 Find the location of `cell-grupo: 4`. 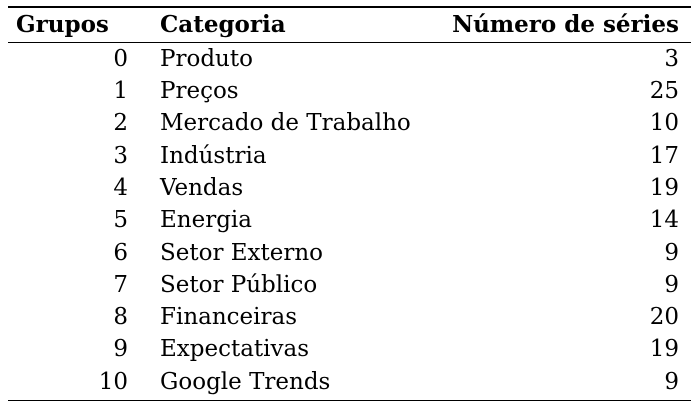

cell-grupo: 4 is located at coordinates (120, 187).